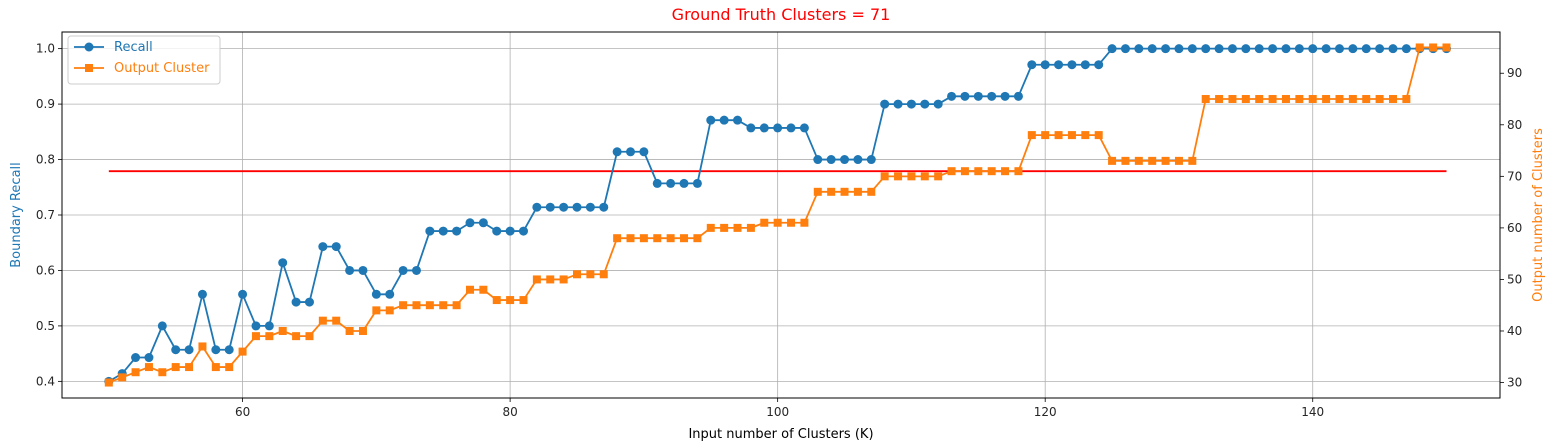 This screenshot has height=448, width=1554. Describe the element at coordinates (781, 14) in the screenshot. I see `chart-title: Ground Truth Clusters = 71` at that location.